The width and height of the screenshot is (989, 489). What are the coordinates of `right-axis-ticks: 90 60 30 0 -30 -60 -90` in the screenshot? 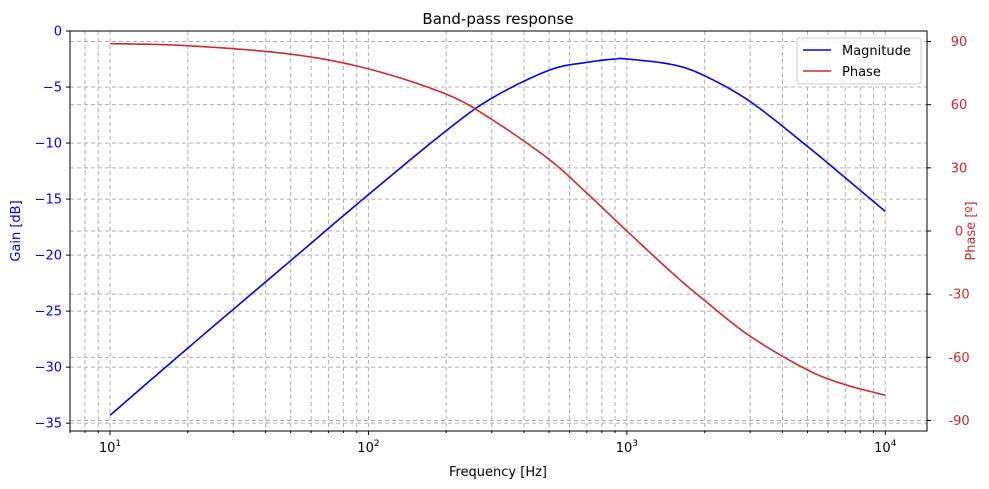 It's located at (948, 232).